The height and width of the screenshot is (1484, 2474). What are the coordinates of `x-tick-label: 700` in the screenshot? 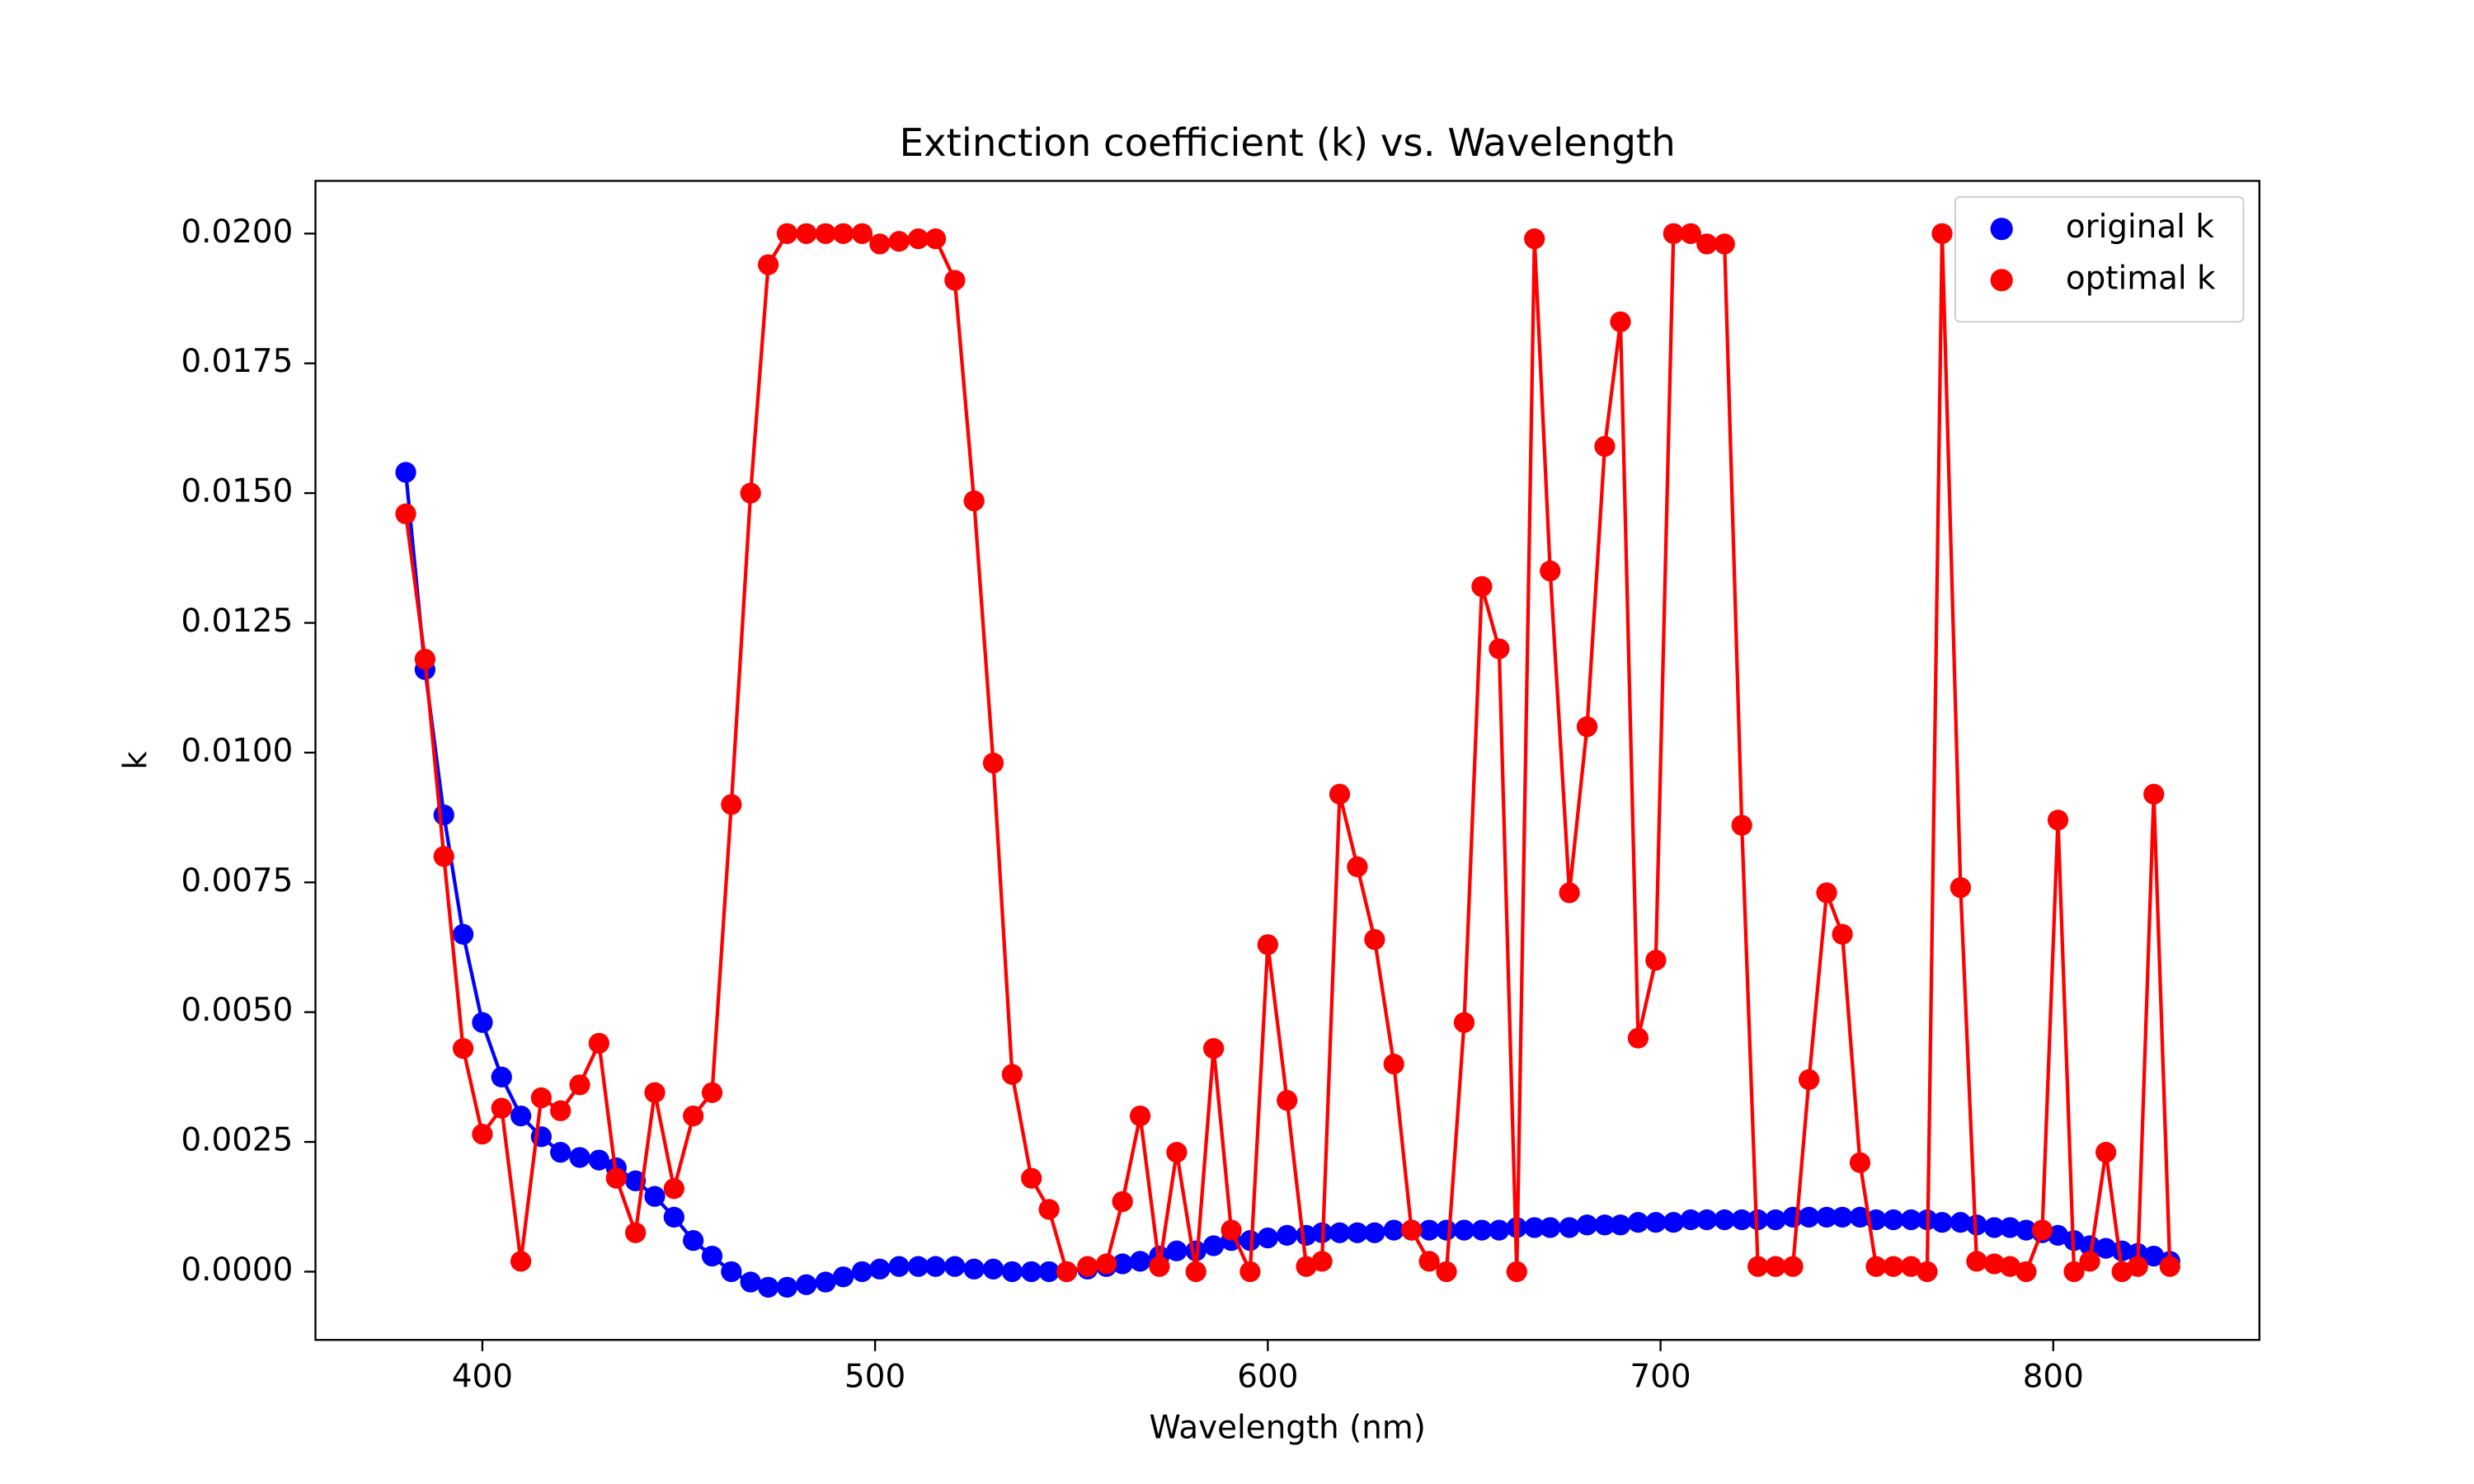 It's located at (1660, 1376).